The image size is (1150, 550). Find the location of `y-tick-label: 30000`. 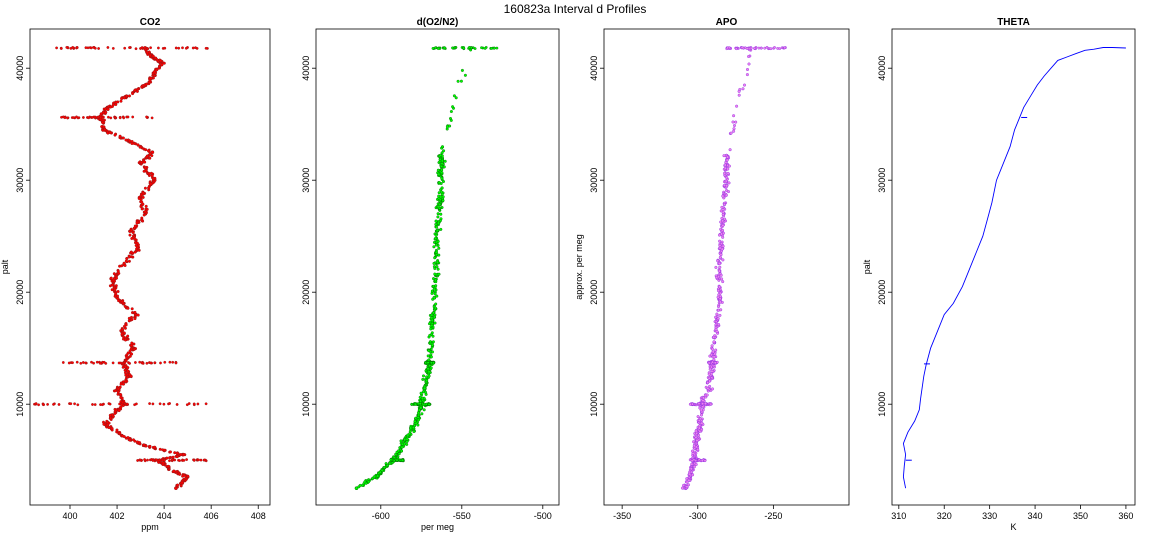

y-tick-label: 30000 is located at coordinates (594, 180).